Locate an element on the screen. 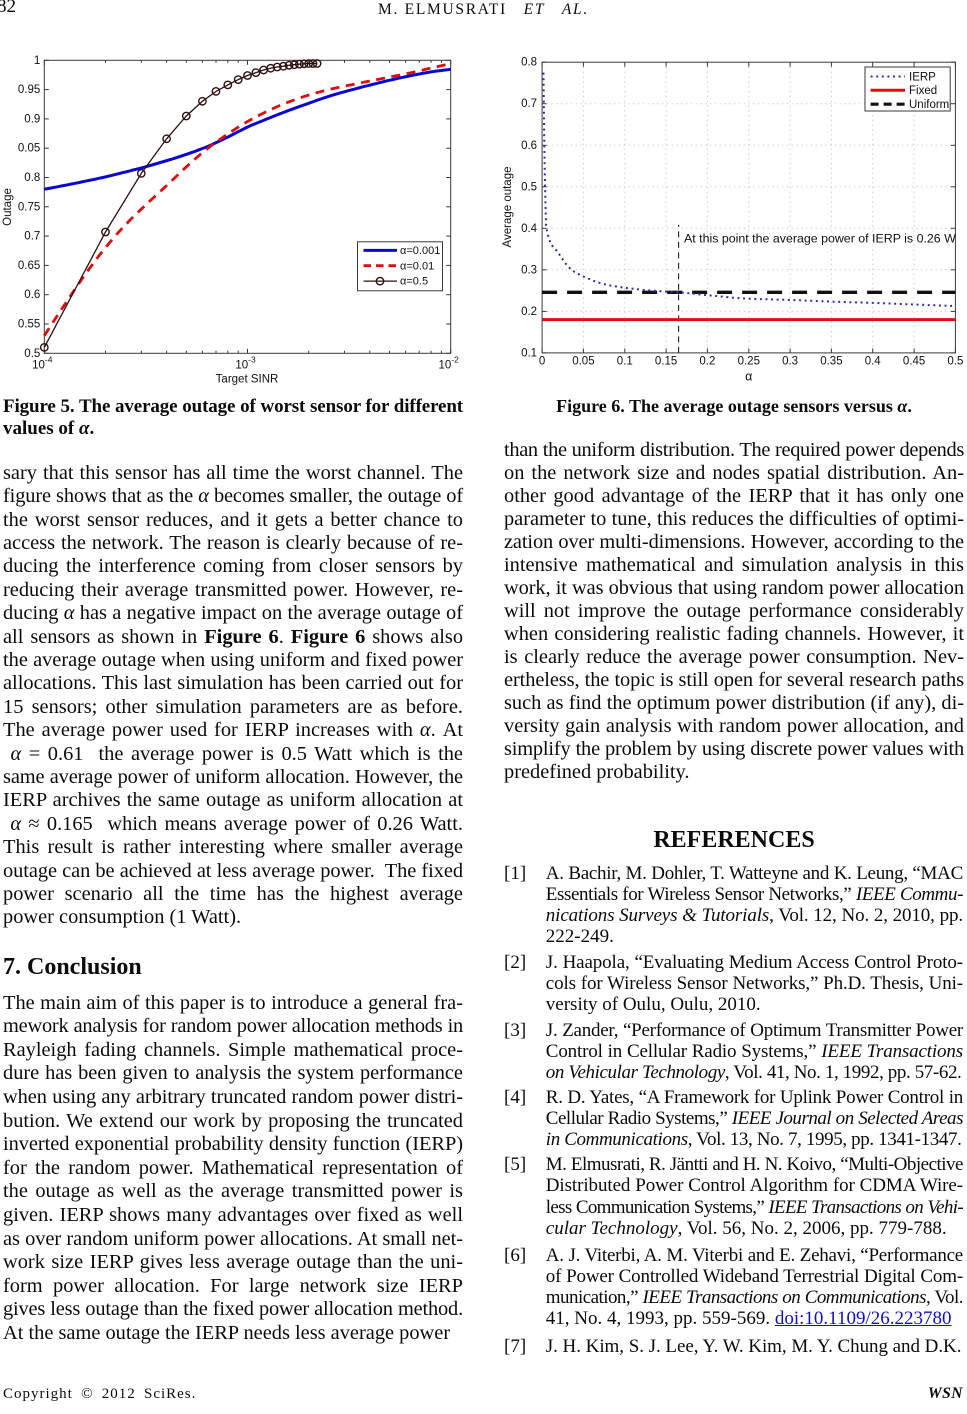  svg-text: 0.45 is located at coordinates (914, 362).